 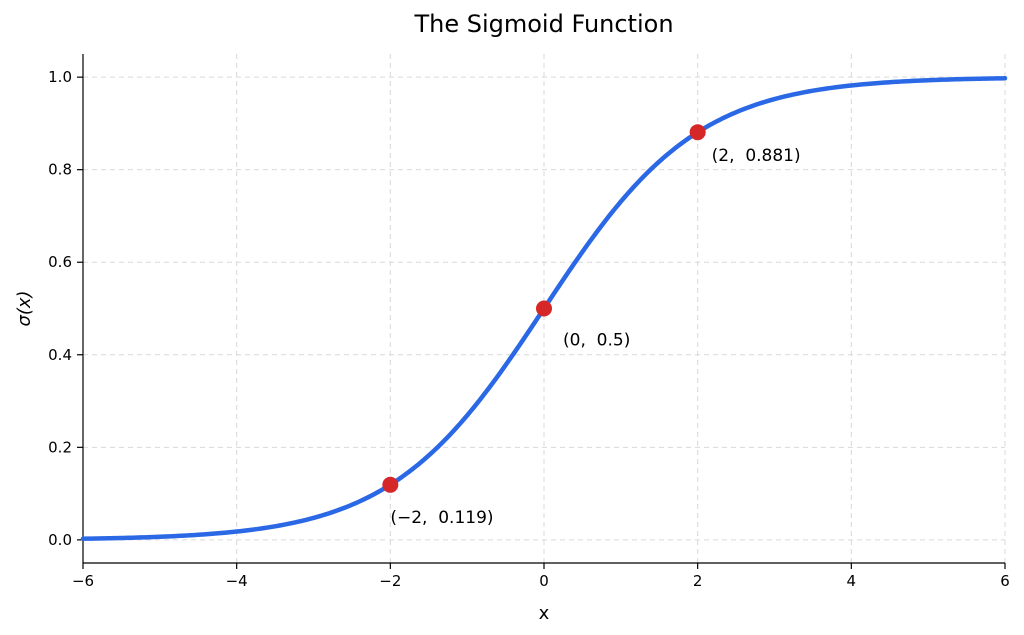 I want to click on y-tick-label: 0.0, so click(x=60, y=540).